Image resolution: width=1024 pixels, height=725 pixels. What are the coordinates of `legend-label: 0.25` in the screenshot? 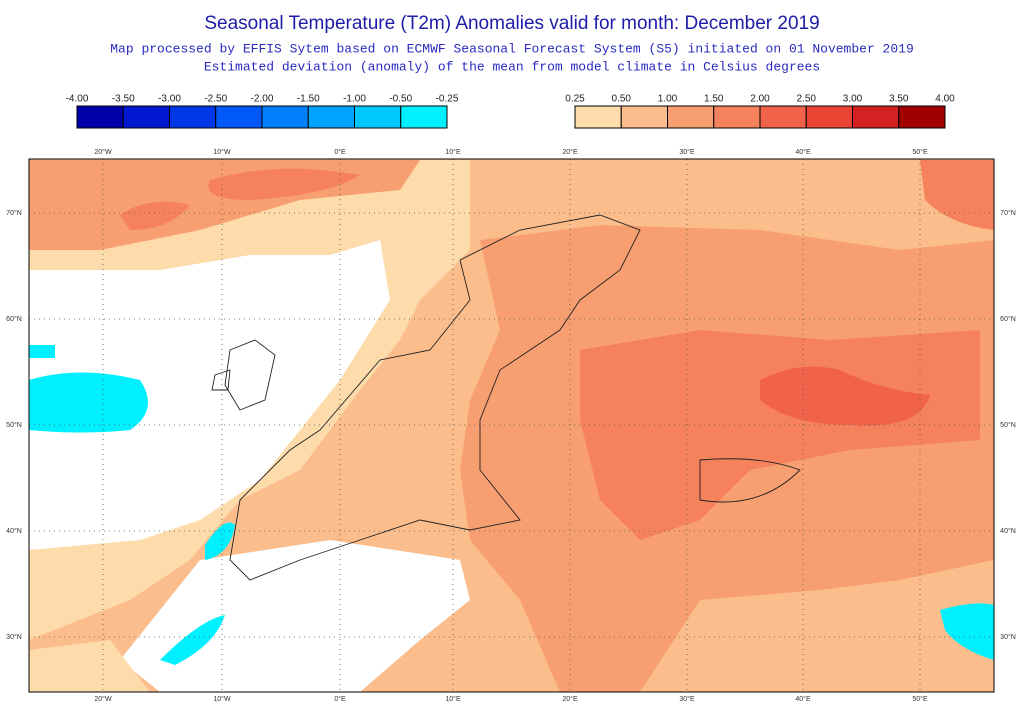 It's located at (575, 99).